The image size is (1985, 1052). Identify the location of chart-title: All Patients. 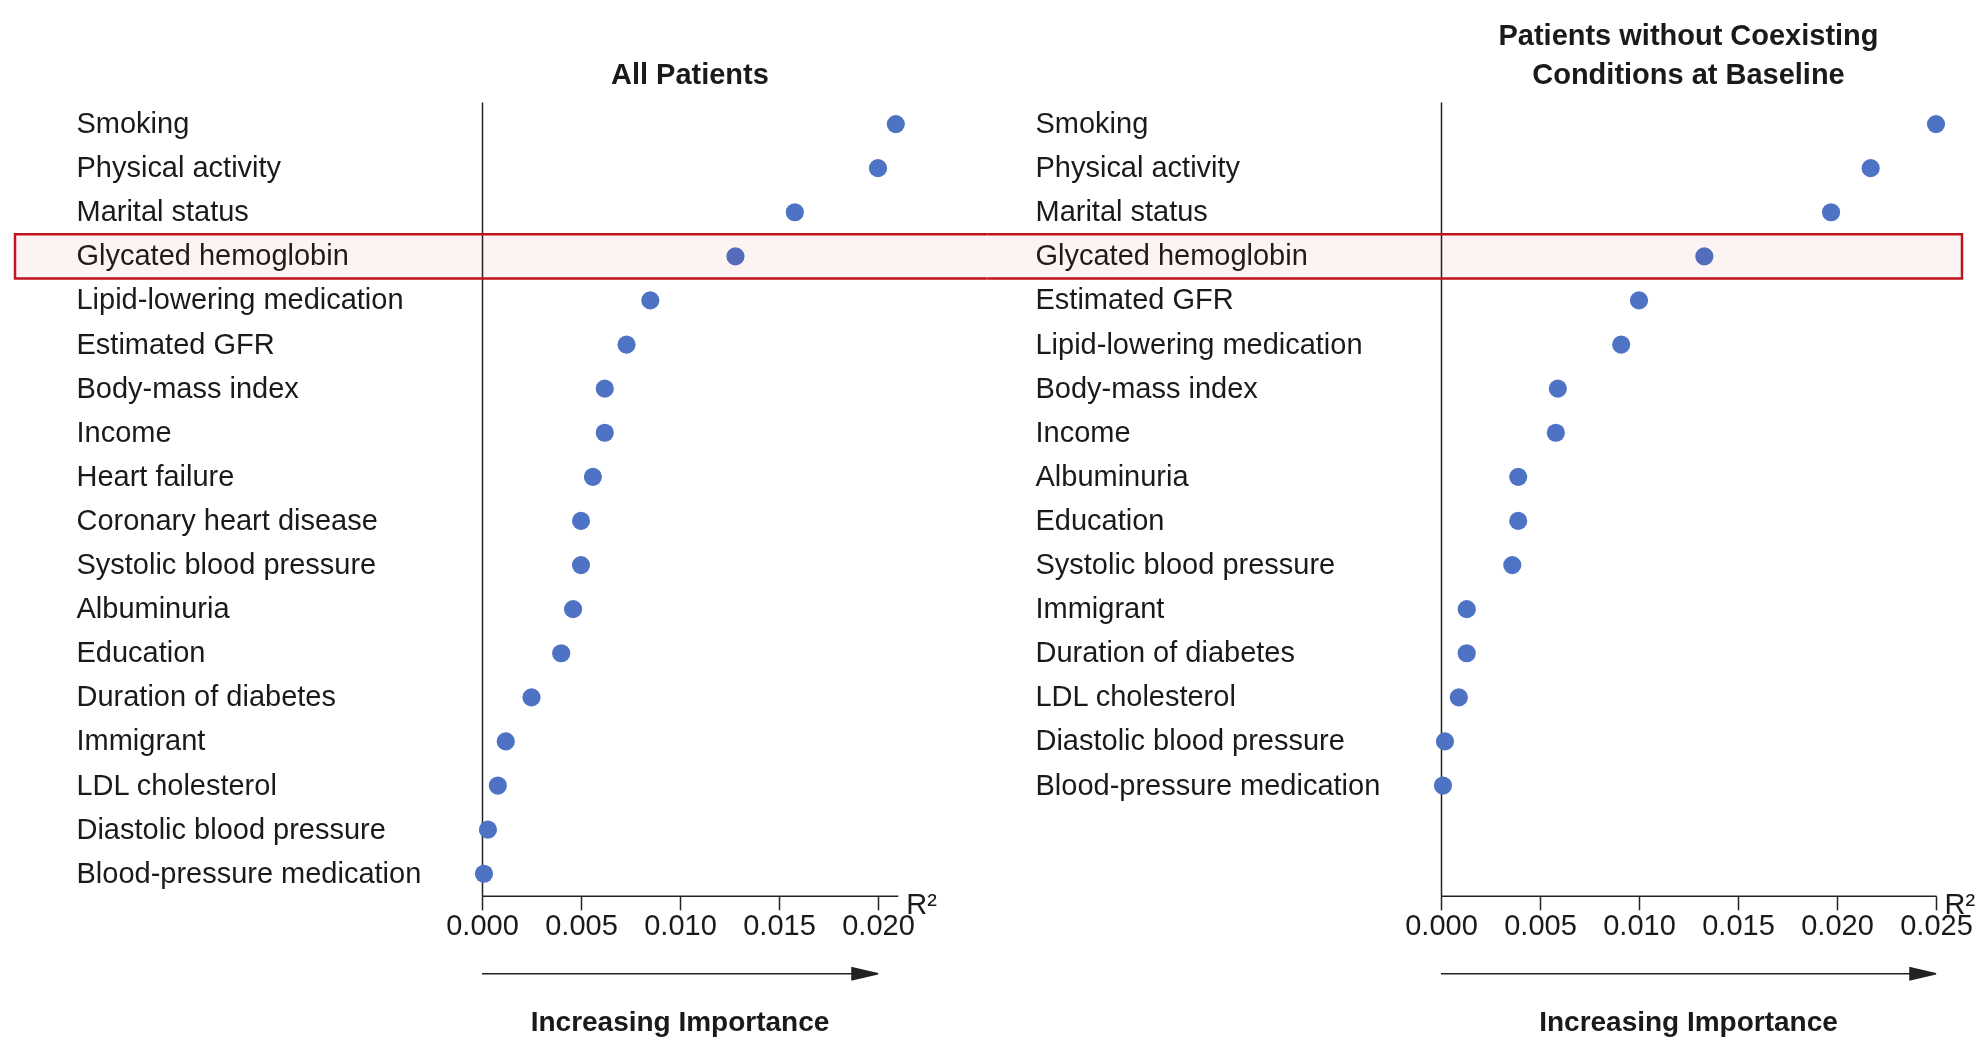
(689, 74).